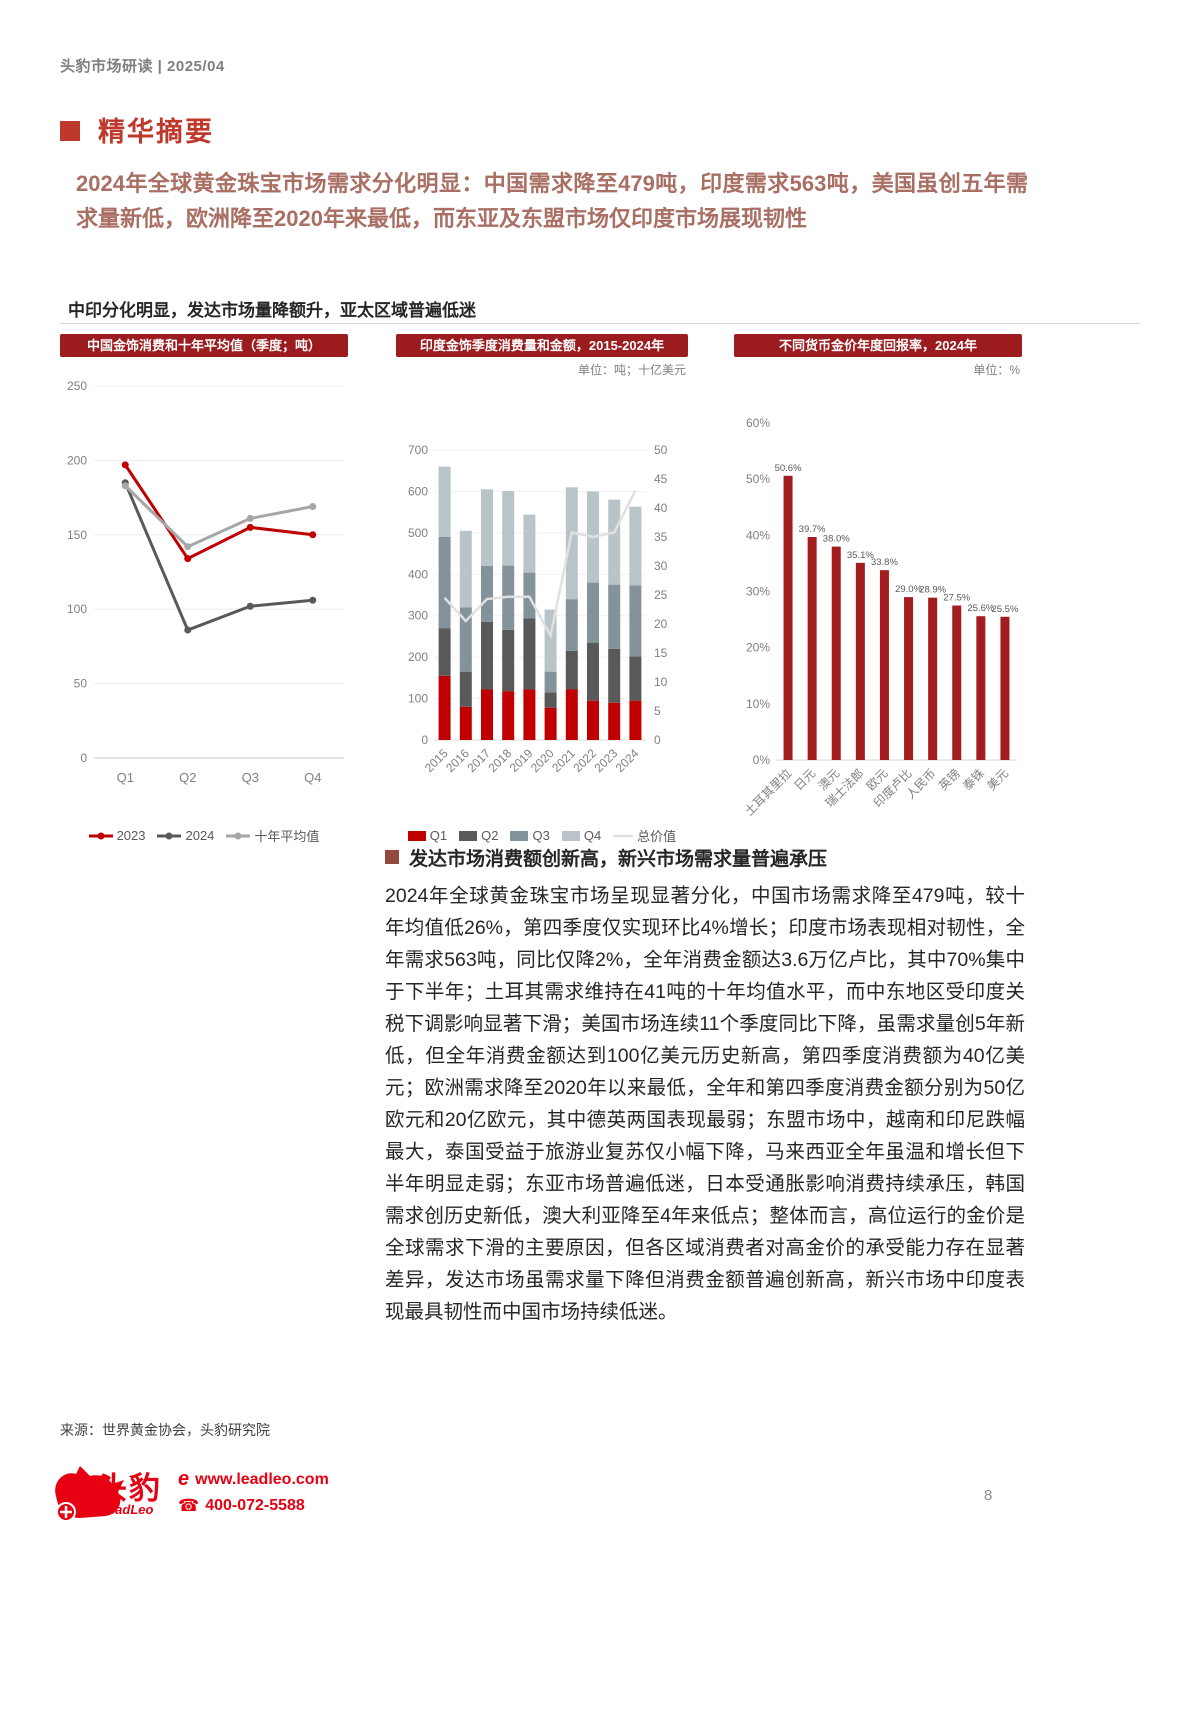 The image size is (1200, 1735). What do you see at coordinates (165, 1430) in the screenshot?
I see `source-note: 来源：世界黄金协会，头豹研究院` at bounding box center [165, 1430].